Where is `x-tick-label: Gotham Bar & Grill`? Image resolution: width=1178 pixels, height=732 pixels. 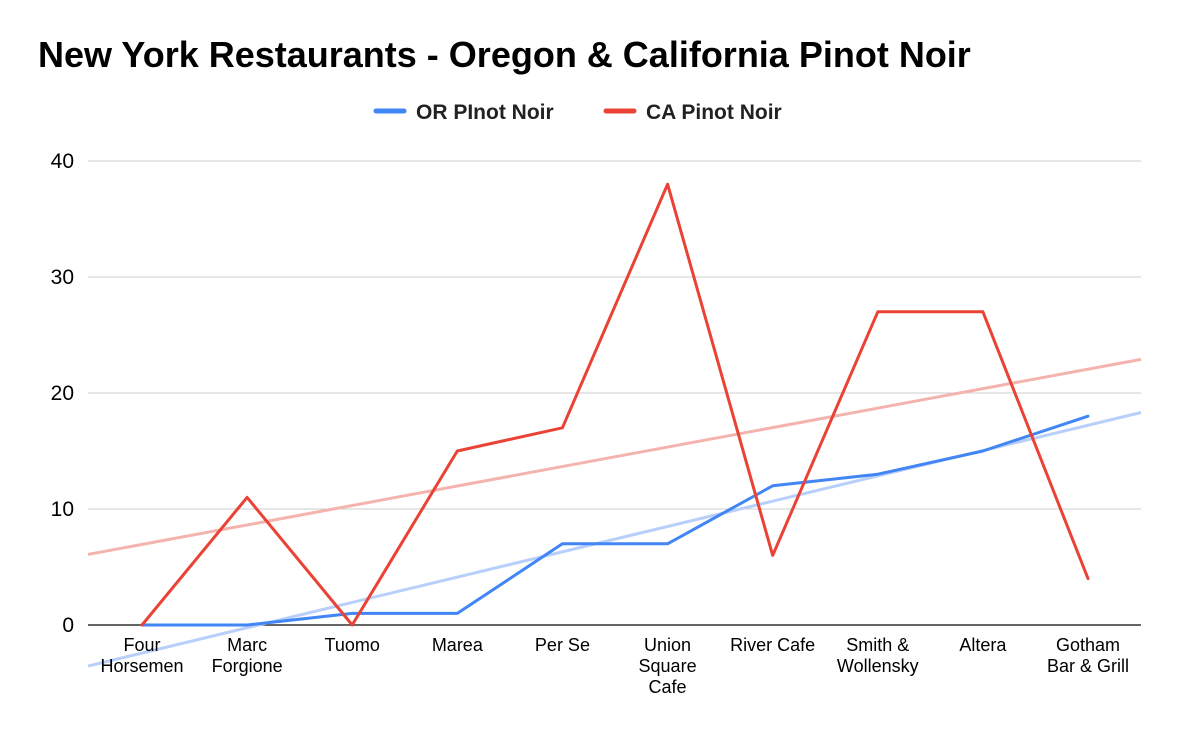
x-tick-label: Gotham Bar & Grill is located at coordinates (1088, 655).